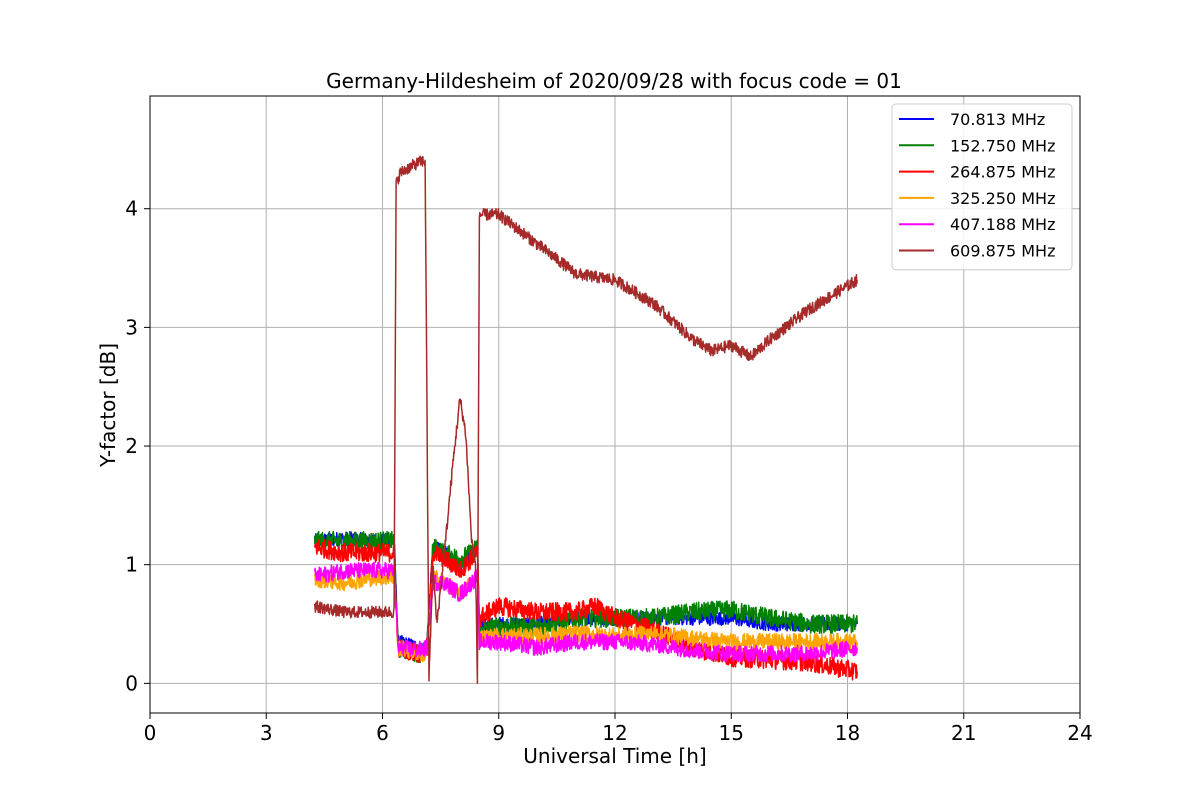 The image size is (1200, 800). I want to click on legend-label: 70.813 MHz, so click(997, 119).